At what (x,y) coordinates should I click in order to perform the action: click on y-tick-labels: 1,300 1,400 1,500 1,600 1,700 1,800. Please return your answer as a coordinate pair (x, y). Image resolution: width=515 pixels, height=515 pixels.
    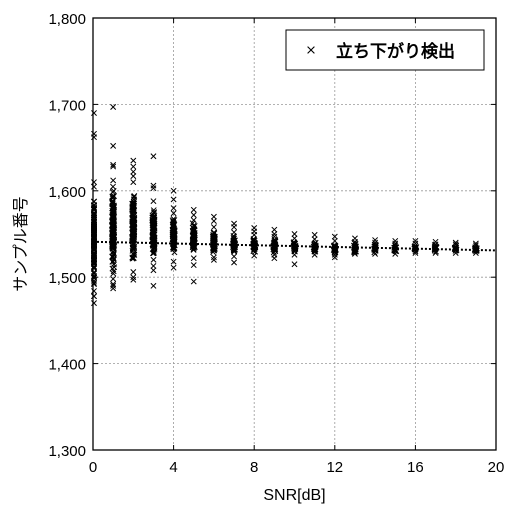
    Looking at the image, I should click on (67, 235).